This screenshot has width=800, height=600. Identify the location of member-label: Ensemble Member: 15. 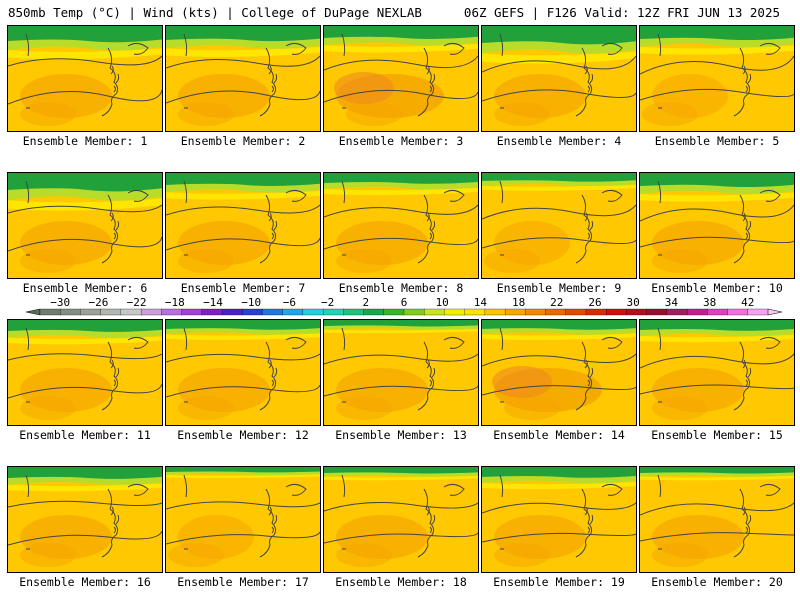
(717, 435).